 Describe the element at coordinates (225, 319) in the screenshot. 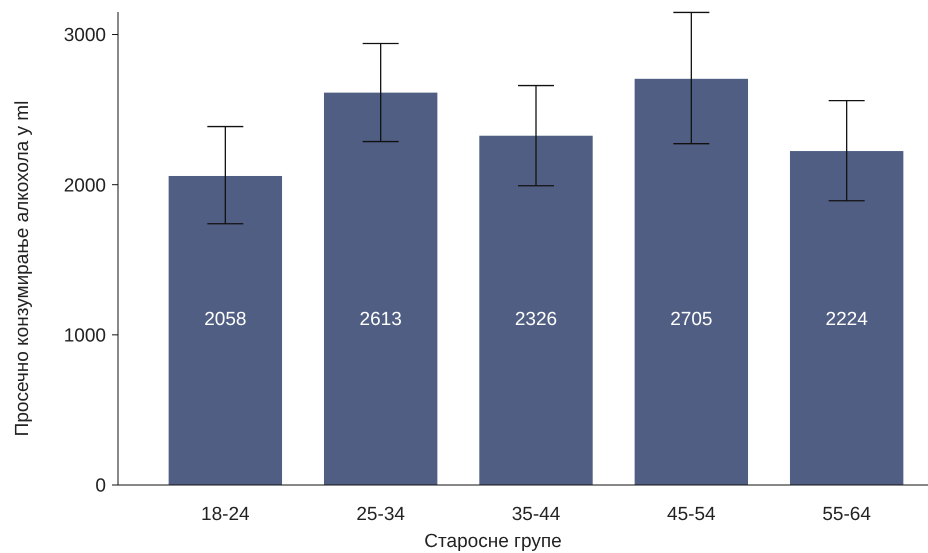

I see `data-label: 2058` at that location.